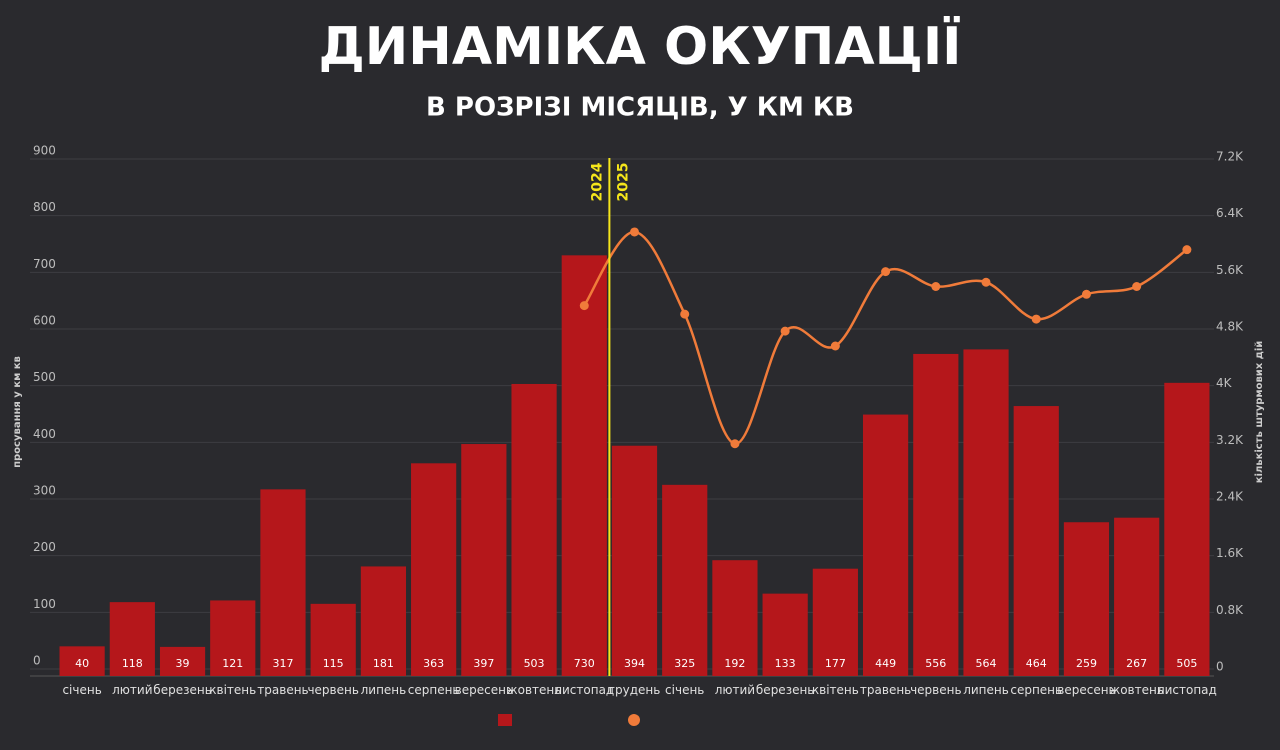 This screenshot has height=750, width=1280. I want to click on bar-value-label: 121, so click(232, 663).